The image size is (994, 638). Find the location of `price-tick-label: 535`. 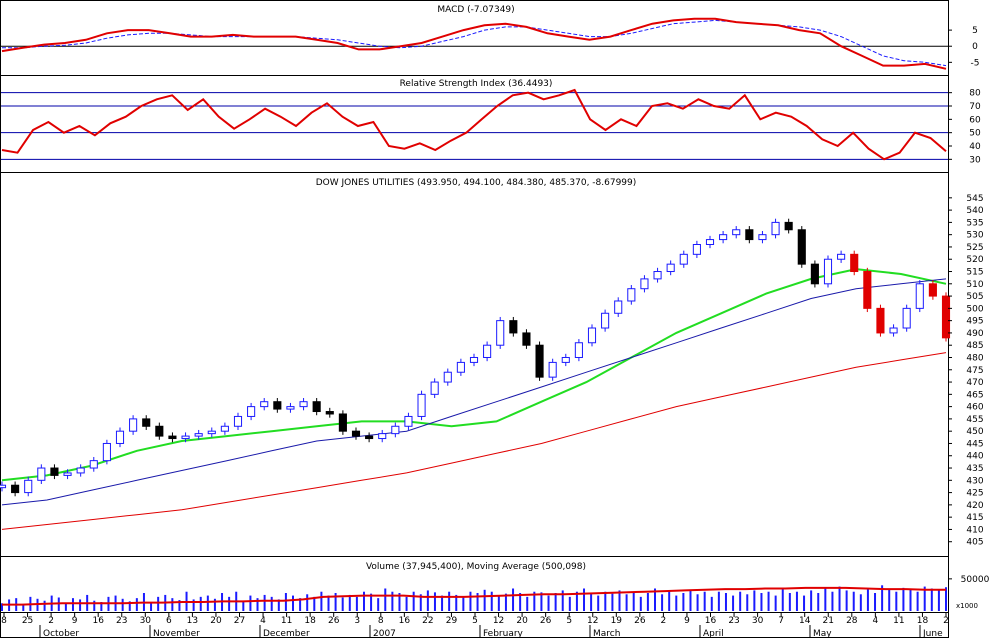

price-tick-label: 535 is located at coordinates (974, 223).